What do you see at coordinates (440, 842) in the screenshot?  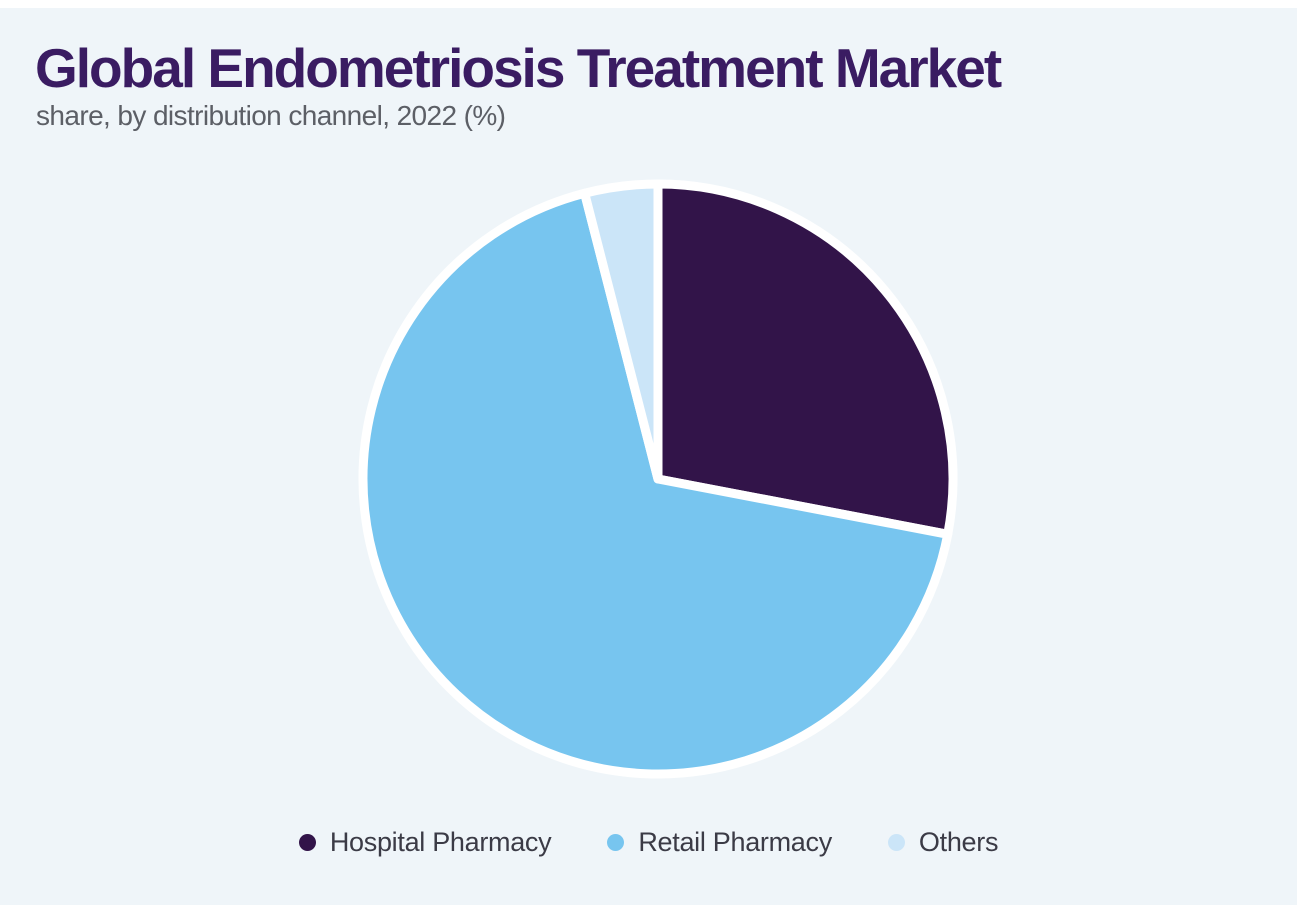 I see `legend-label: Hospital Pharmacy` at bounding box center [440, 842].